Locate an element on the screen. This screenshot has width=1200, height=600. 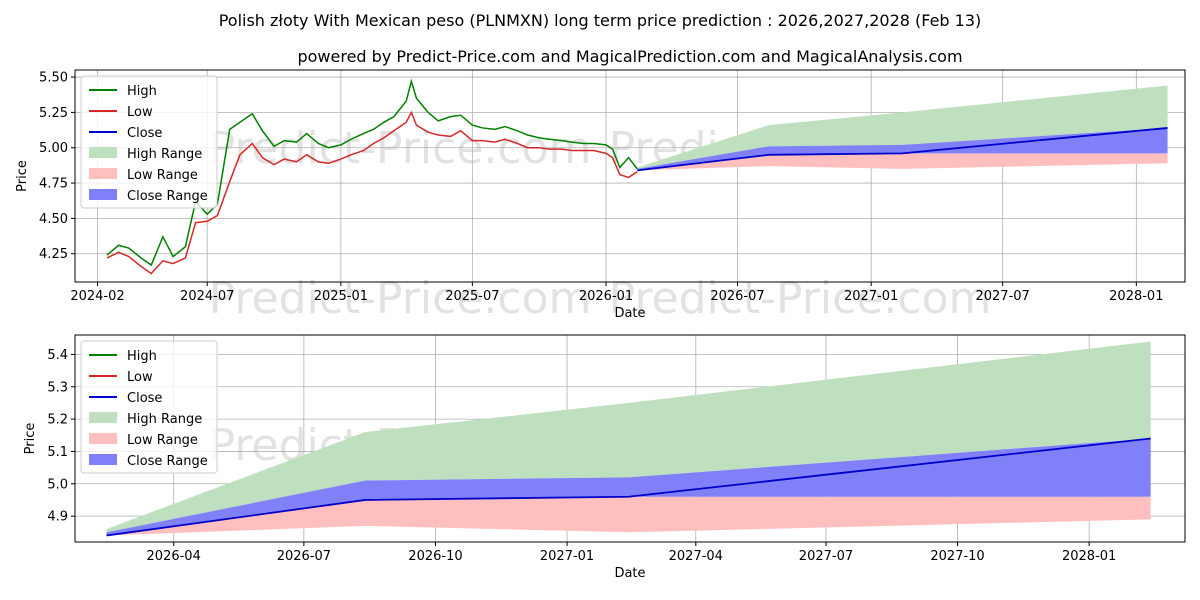
high-range-area is located at coordinates (902, 127).